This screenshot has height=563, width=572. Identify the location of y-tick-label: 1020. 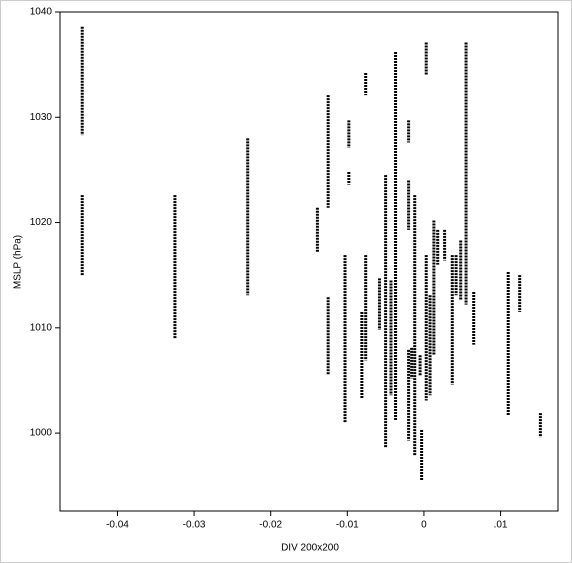
(41, 222).